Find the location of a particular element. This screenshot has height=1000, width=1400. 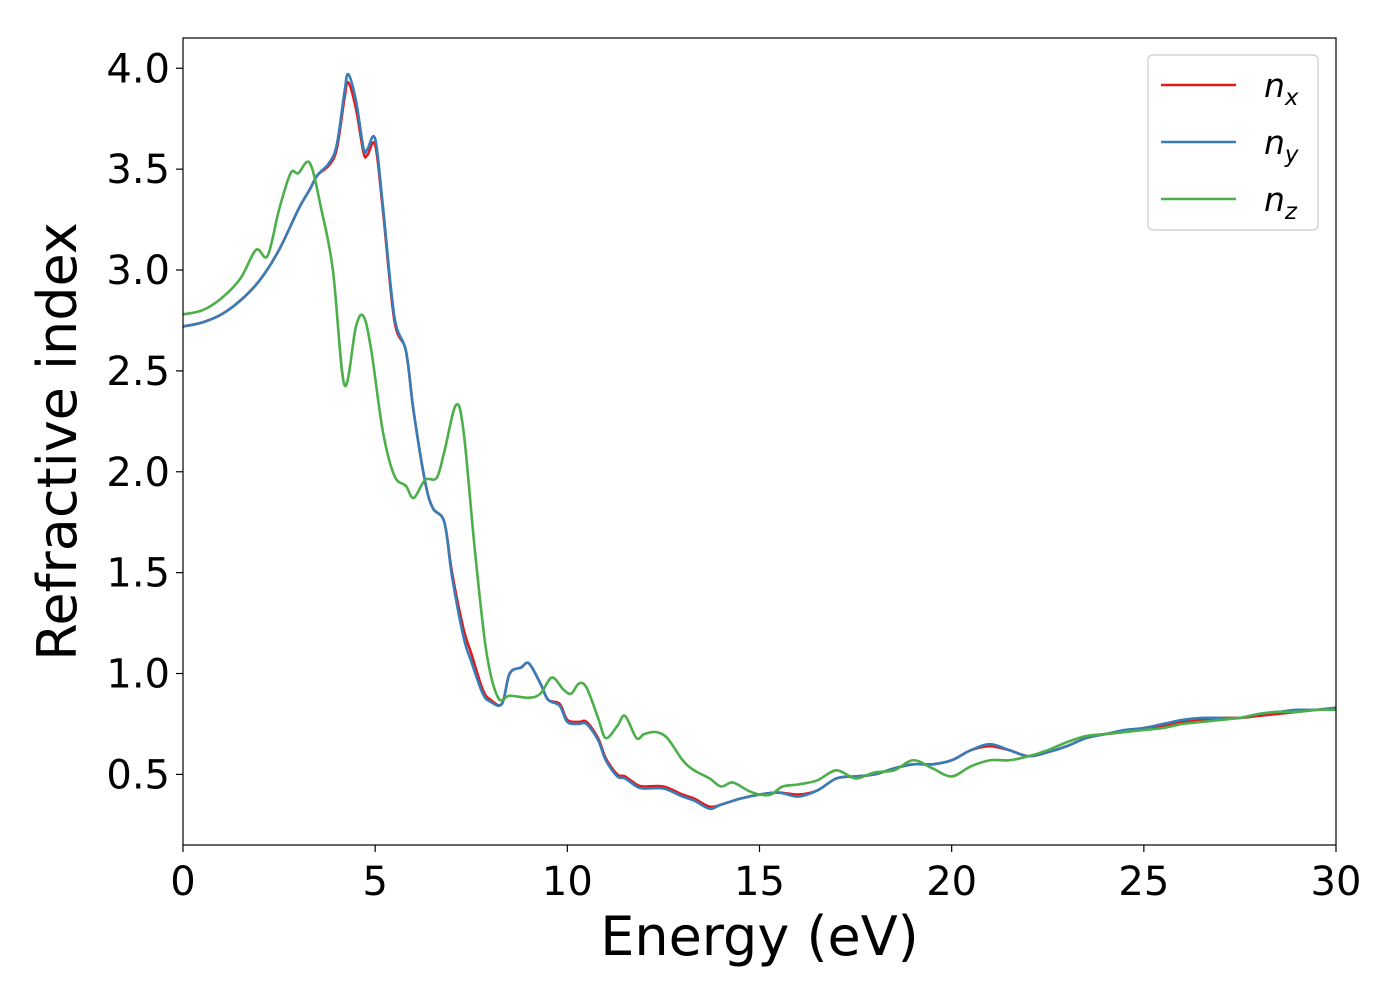

y-tick-label: 2.0 is located at coordinates (138, 473).